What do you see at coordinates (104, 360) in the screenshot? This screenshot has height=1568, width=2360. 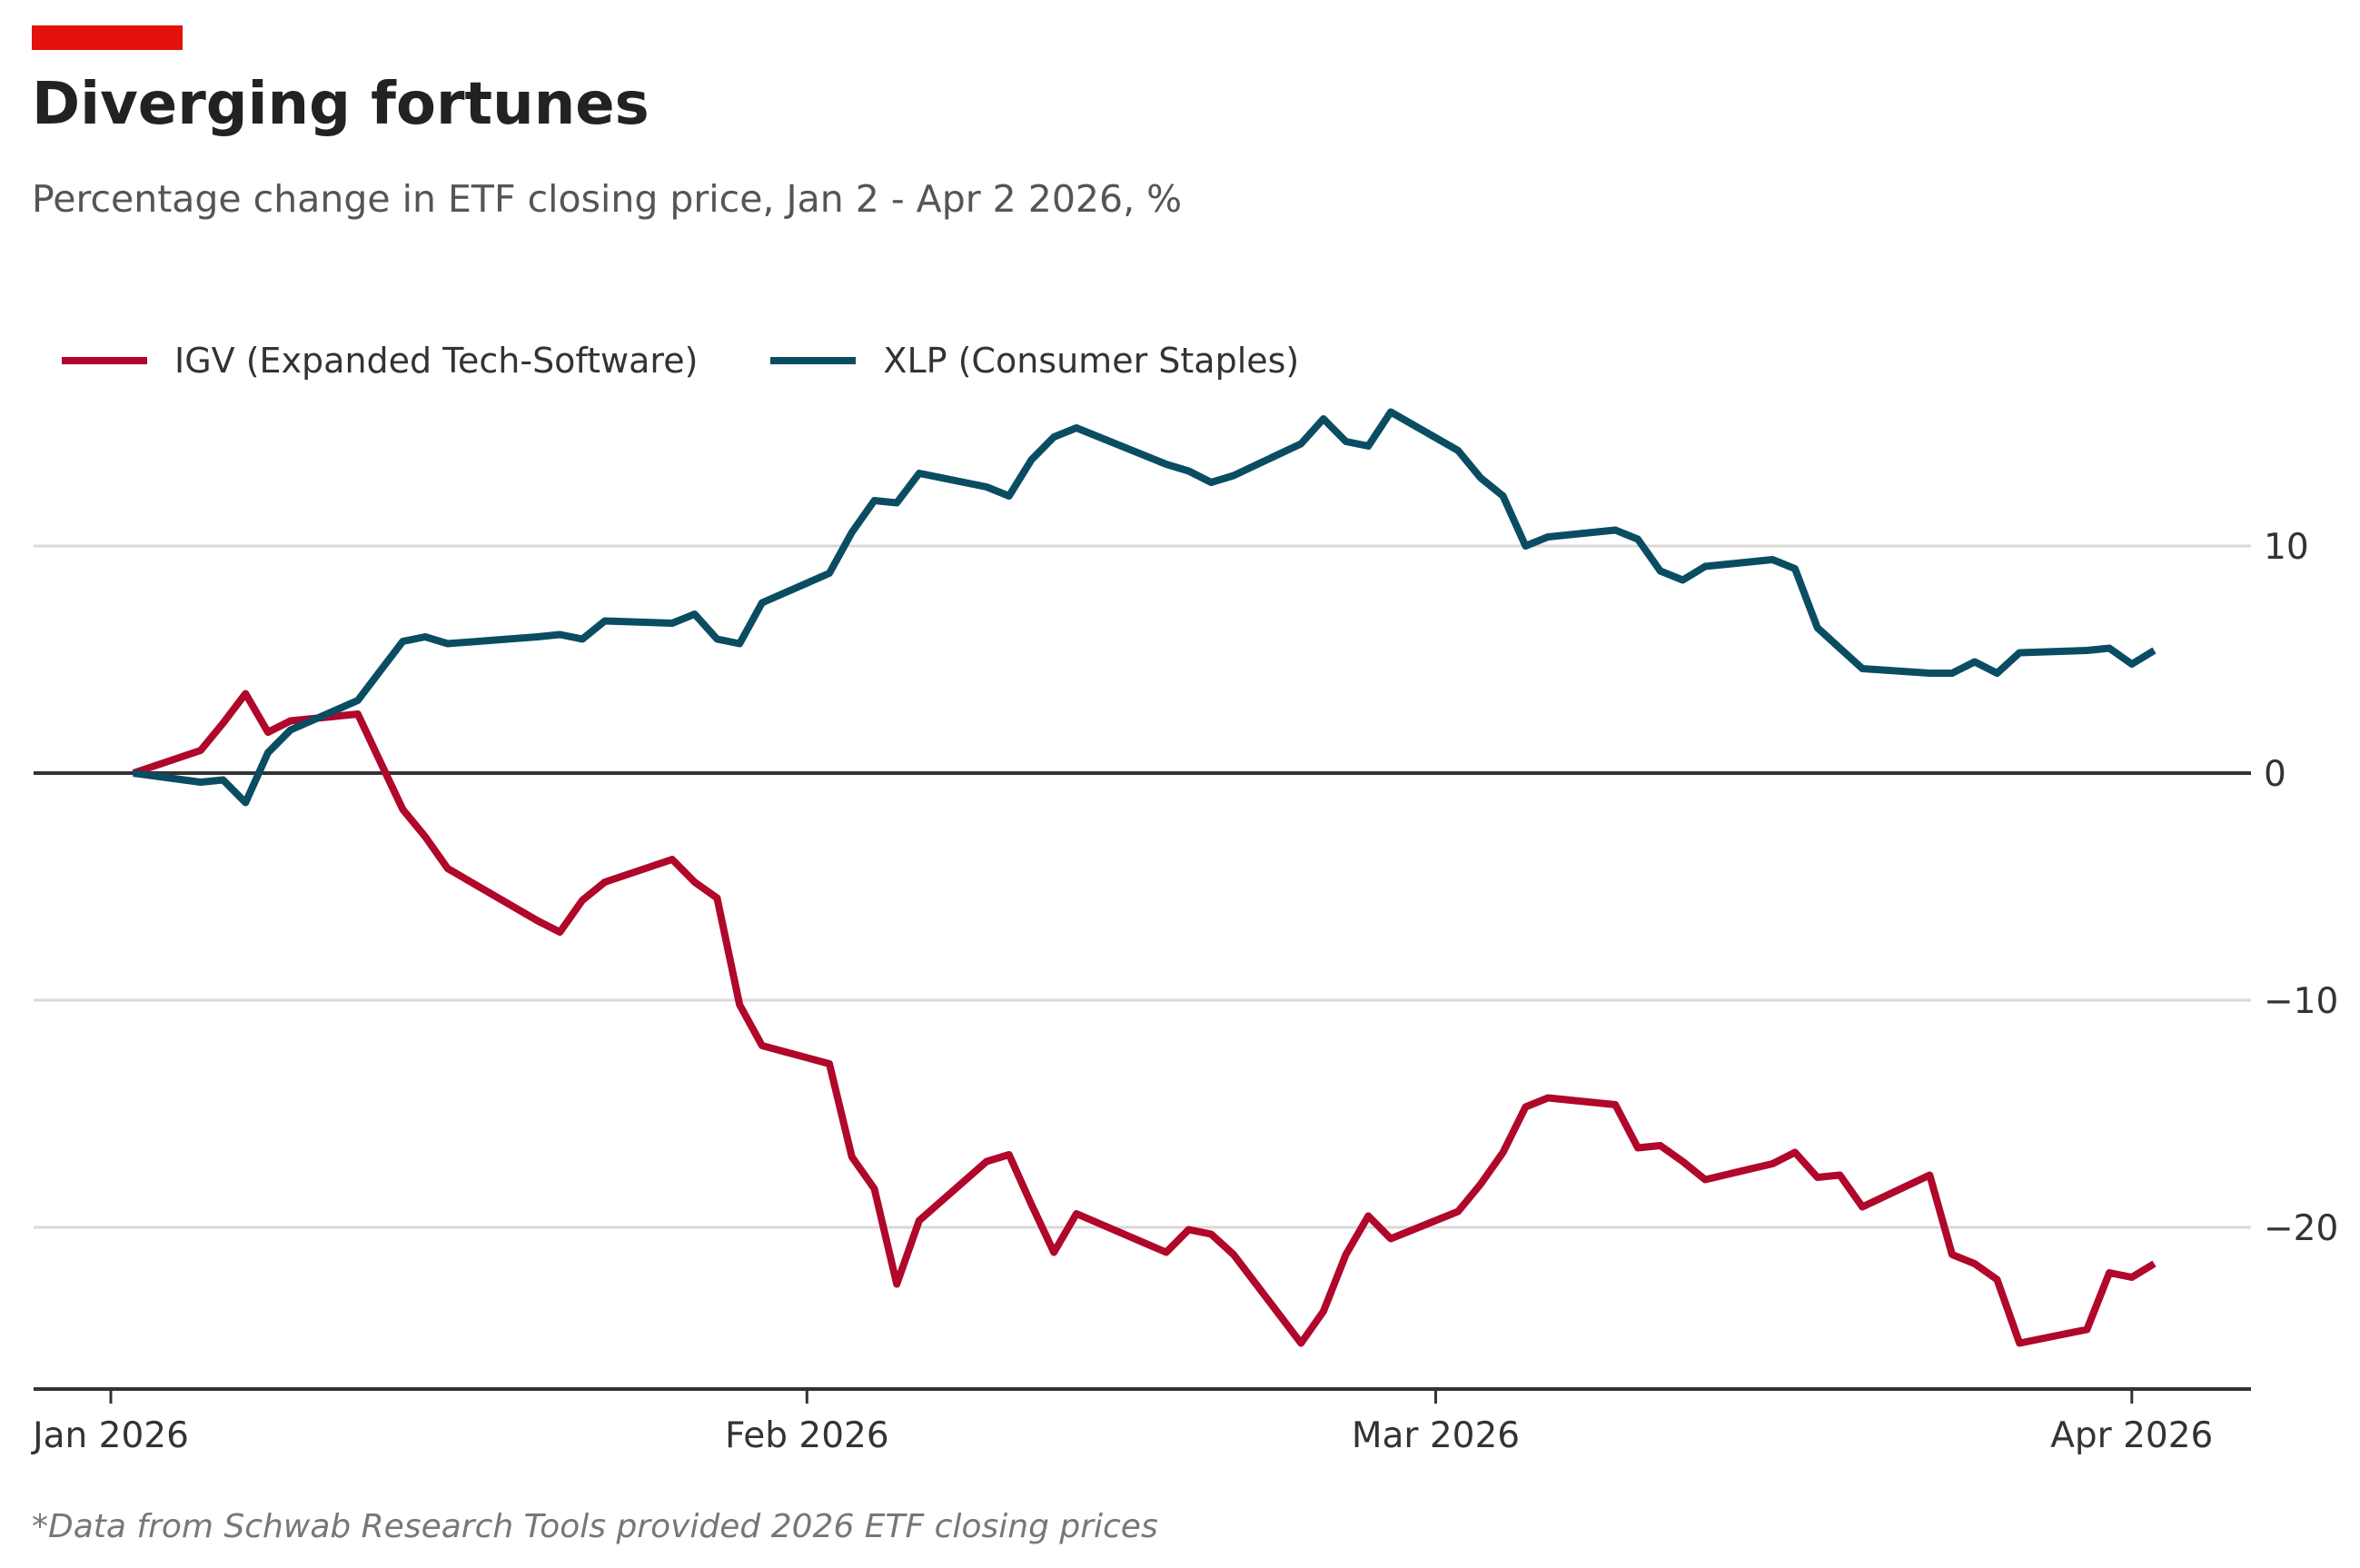 I see `legend-swatch-igv` at bounding box center [104, 360].